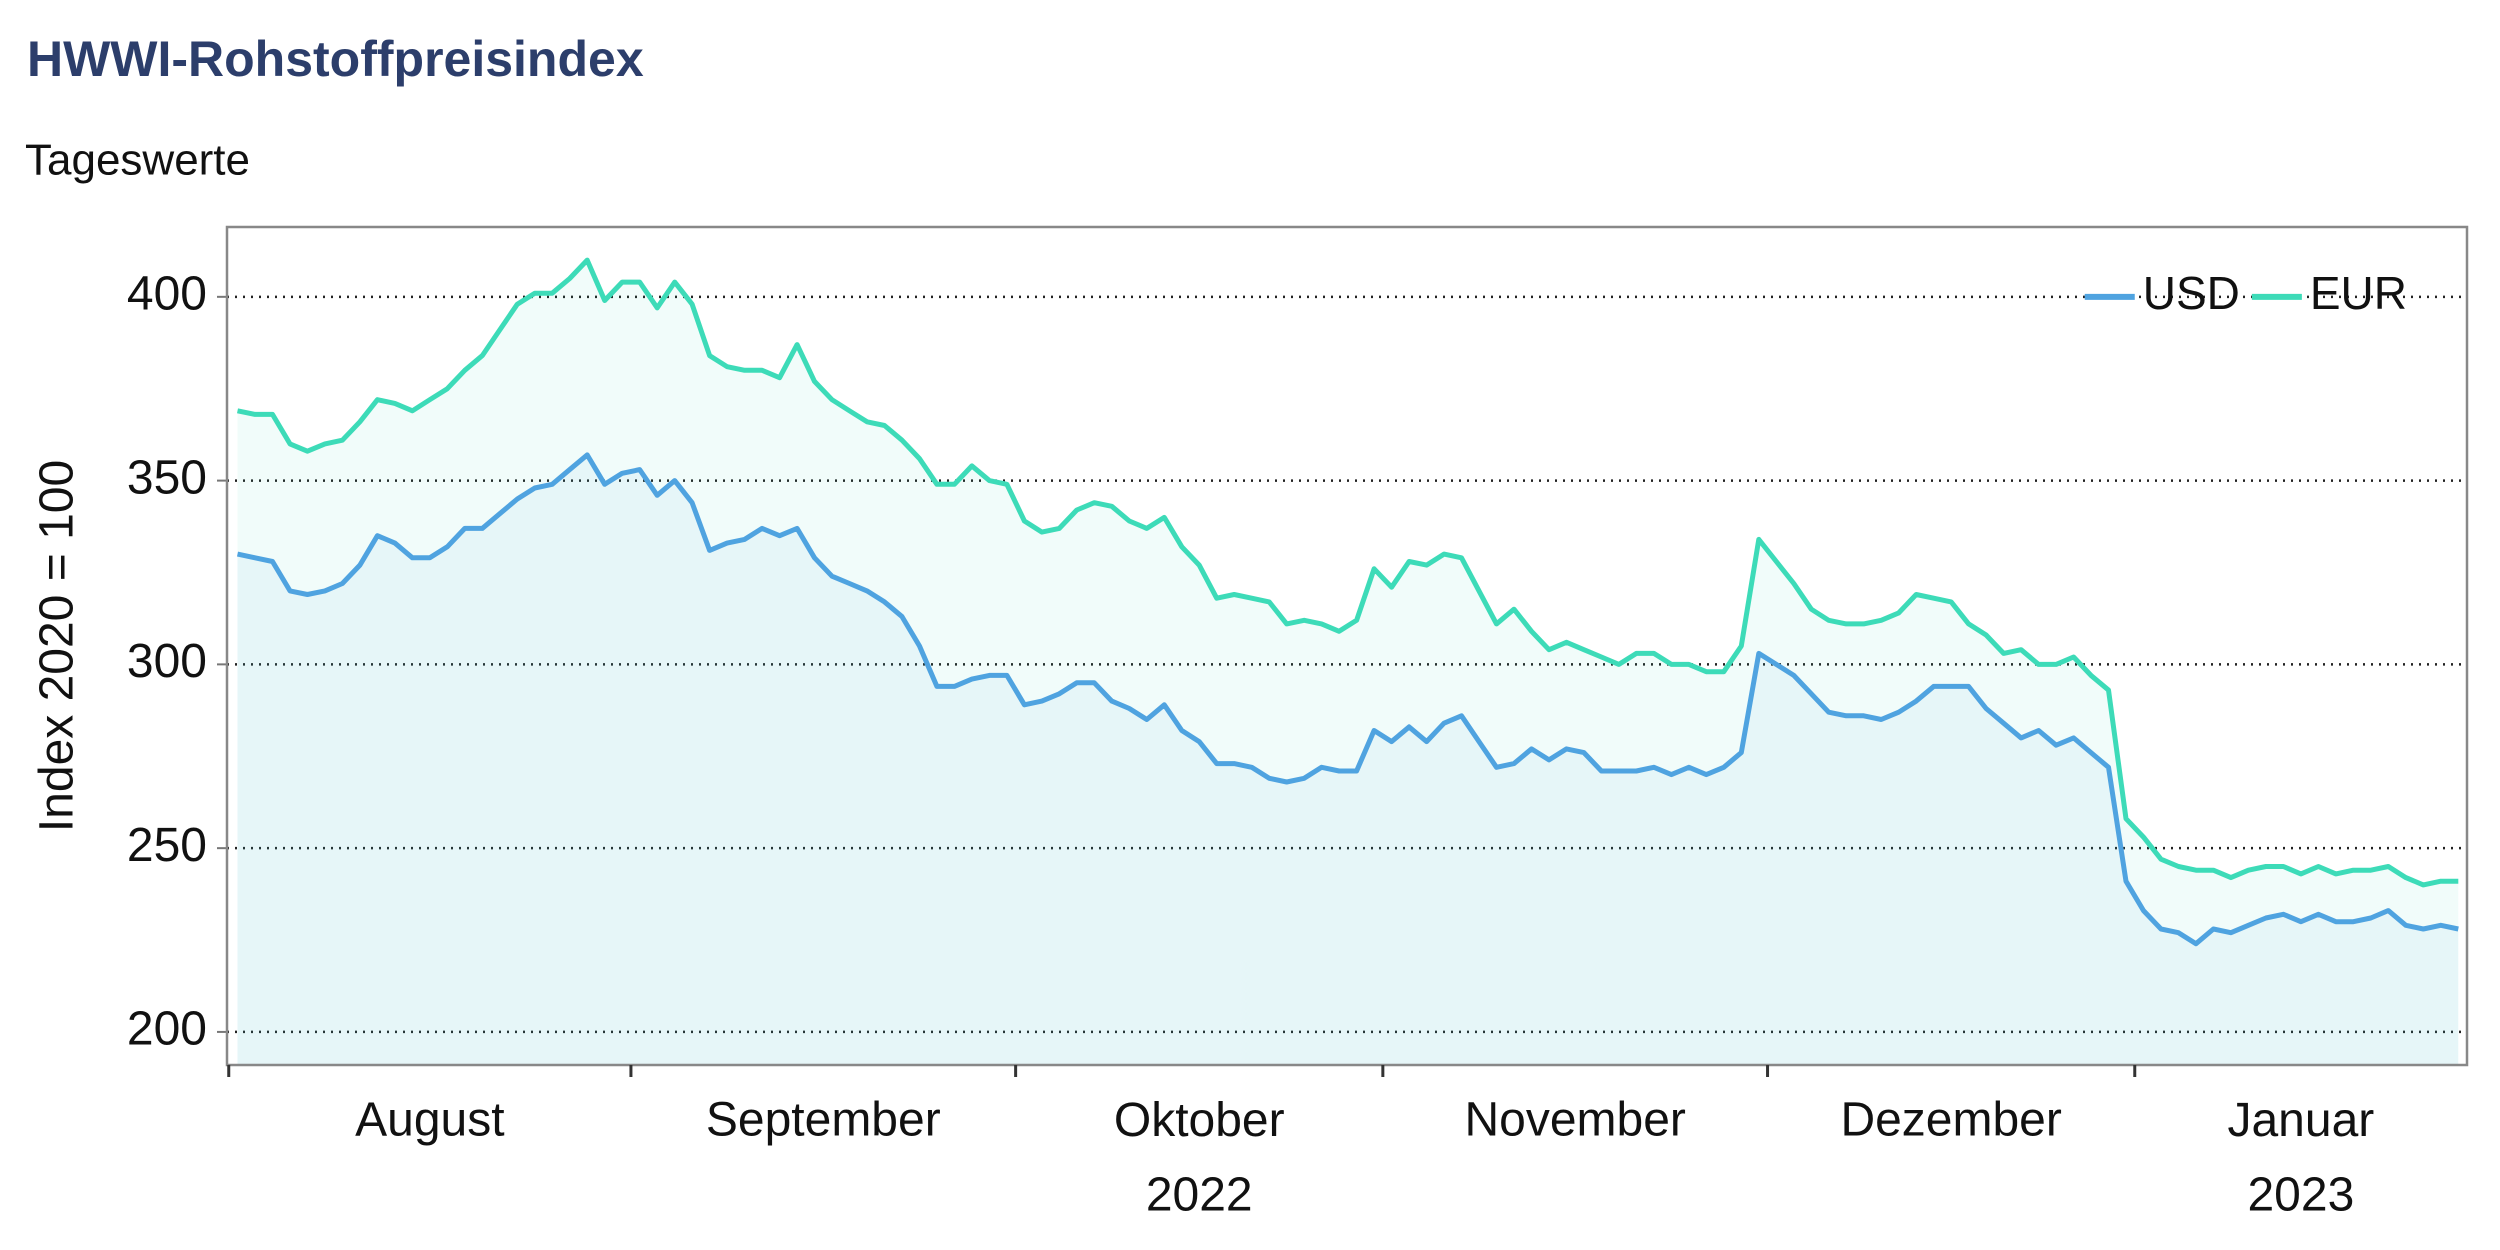 The height and width of the screenshot is (1250, 2500). Describe the element at coordinates (167, 477) in the screenshot. I see `y-tick-label: 350` at that location.